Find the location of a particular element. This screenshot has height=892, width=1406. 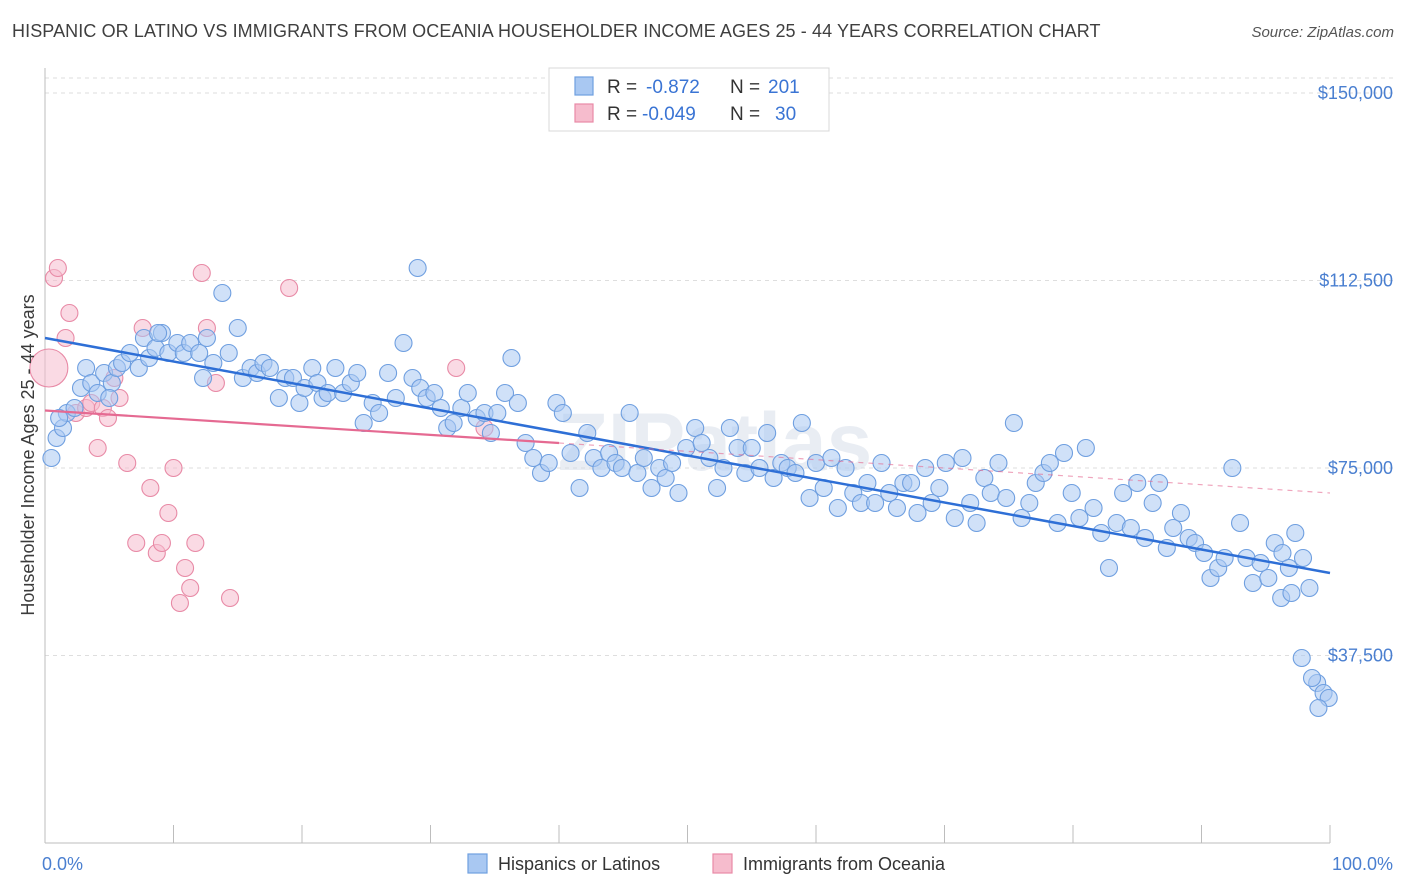

y-axis-label: Householder Income Ages 25 - 44 years is located at coordinates (28, 454).